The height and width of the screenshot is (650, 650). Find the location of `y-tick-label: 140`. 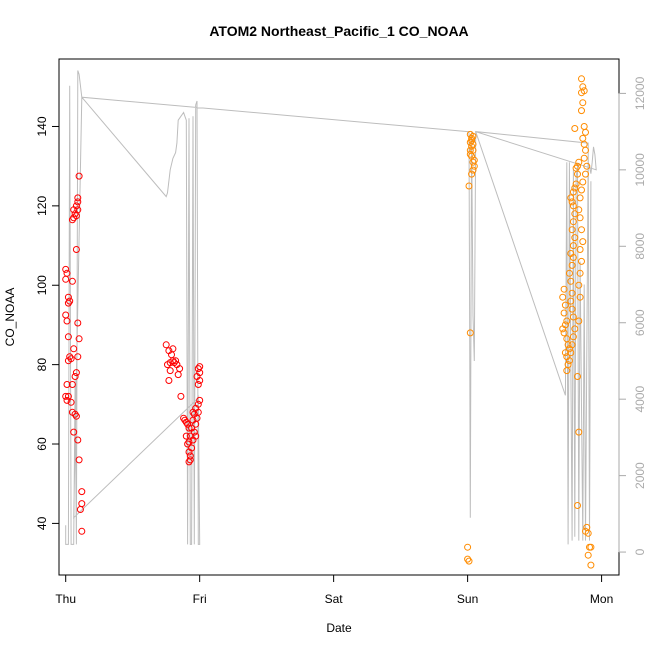

y-tick-label: 140 is located at coordinates (42, 126).